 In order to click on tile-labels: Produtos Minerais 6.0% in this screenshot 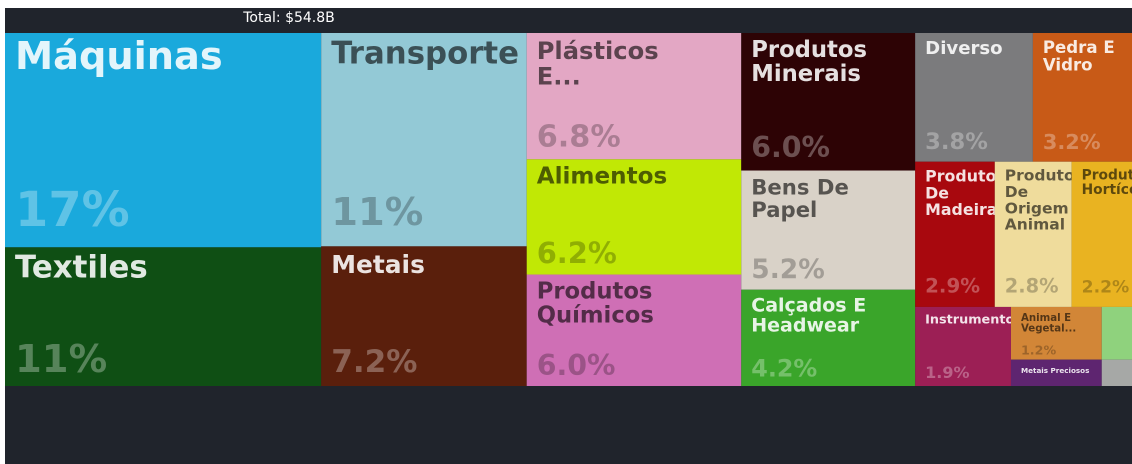, I will do `click(809, 100)`.